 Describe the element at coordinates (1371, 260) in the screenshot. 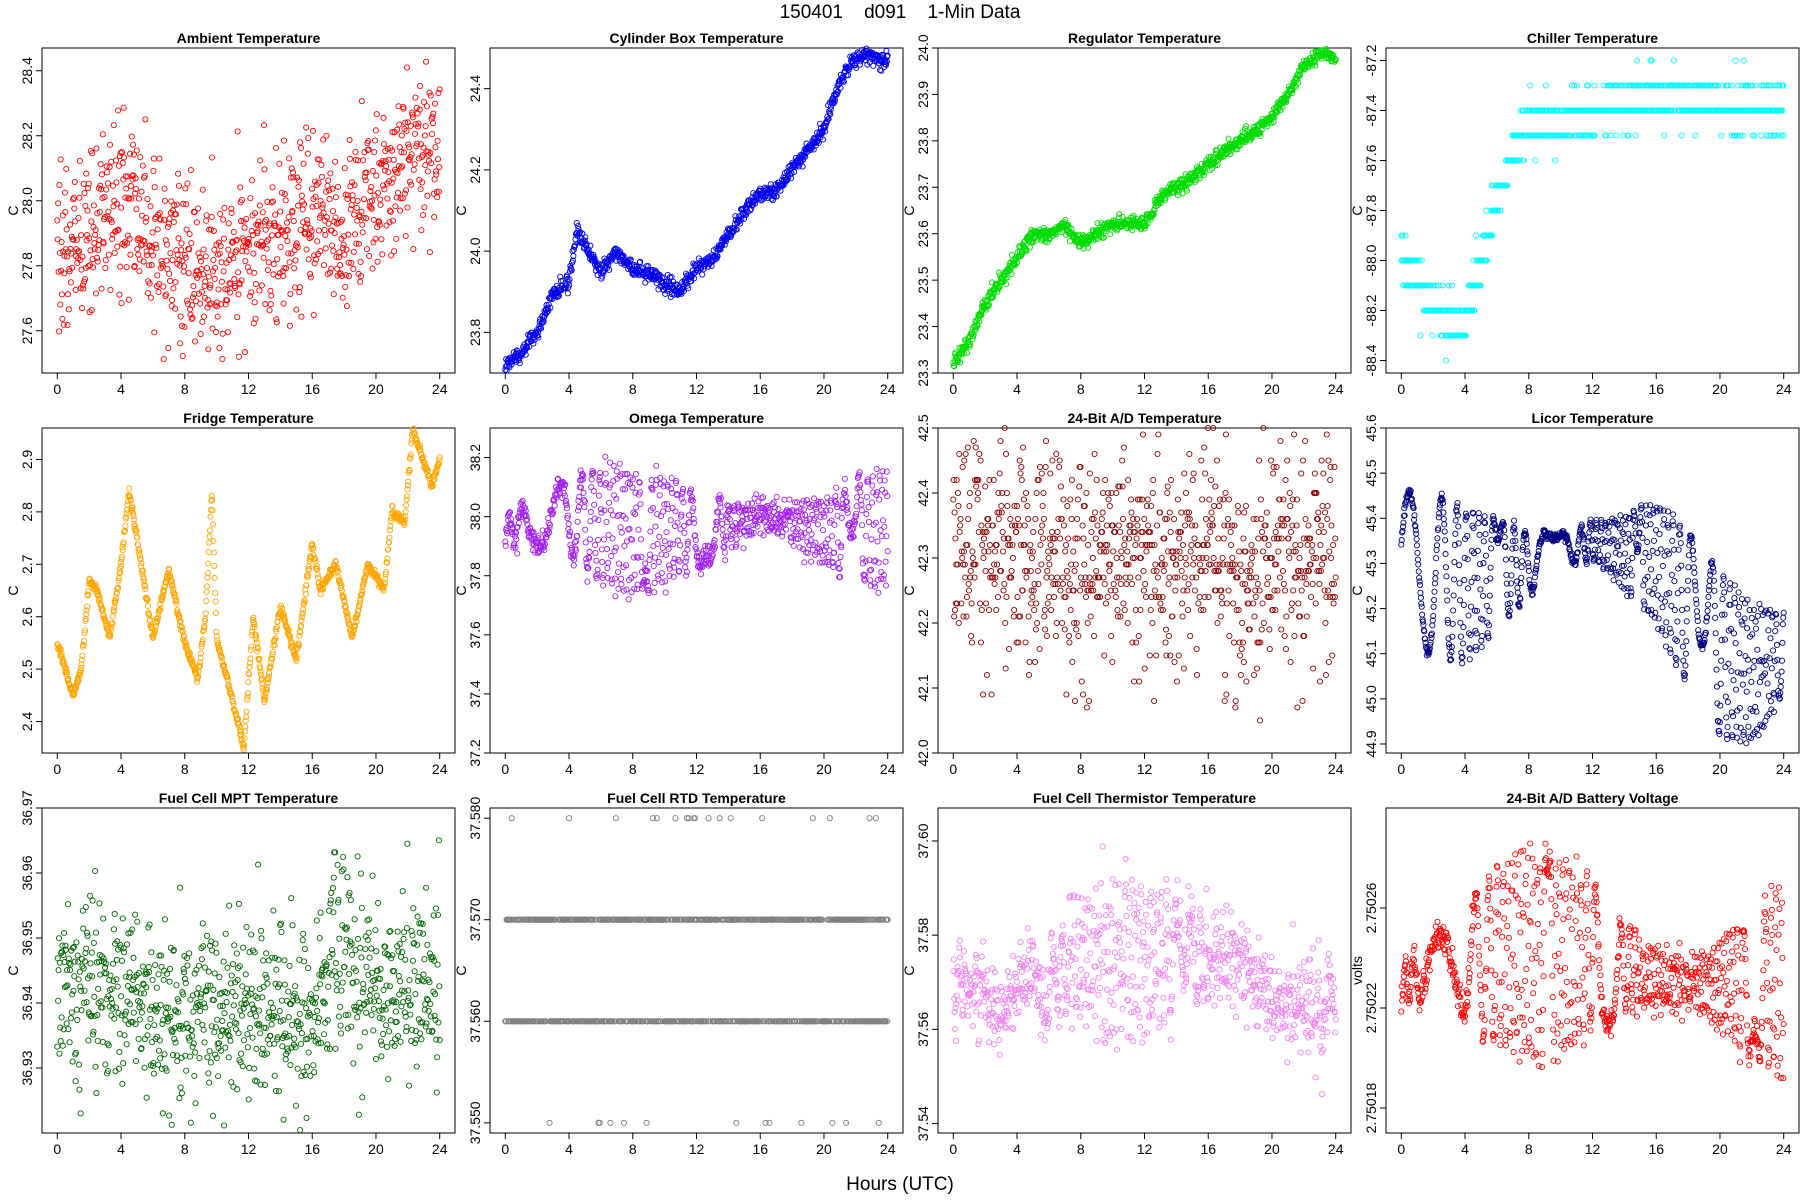

I see `y-tick-label: -88.0` at that location.